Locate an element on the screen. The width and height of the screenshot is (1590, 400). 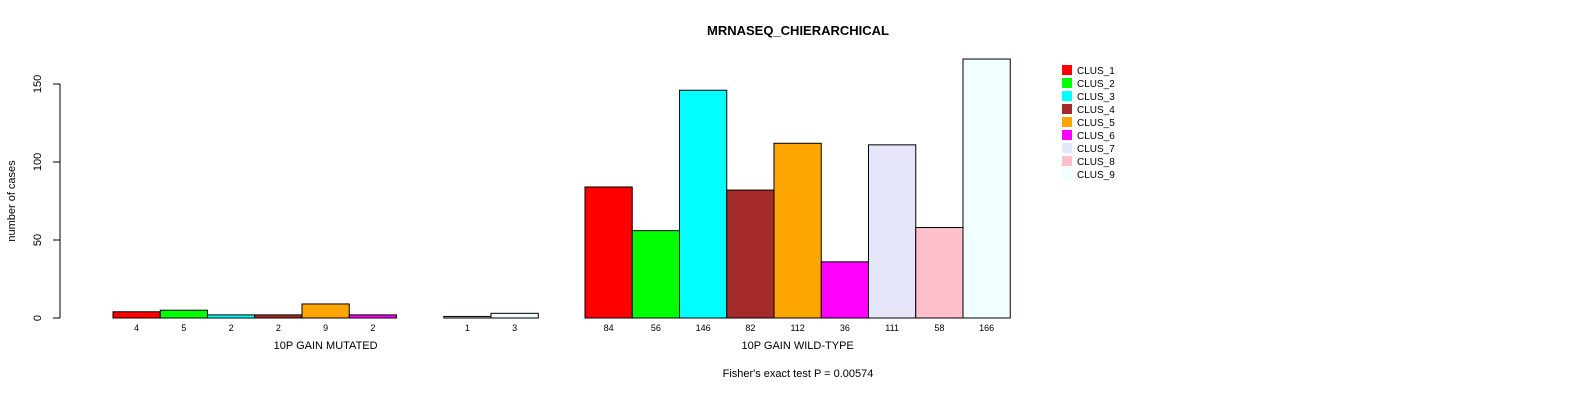
bar-value-label: 3 is located at coordinates (514, 328).